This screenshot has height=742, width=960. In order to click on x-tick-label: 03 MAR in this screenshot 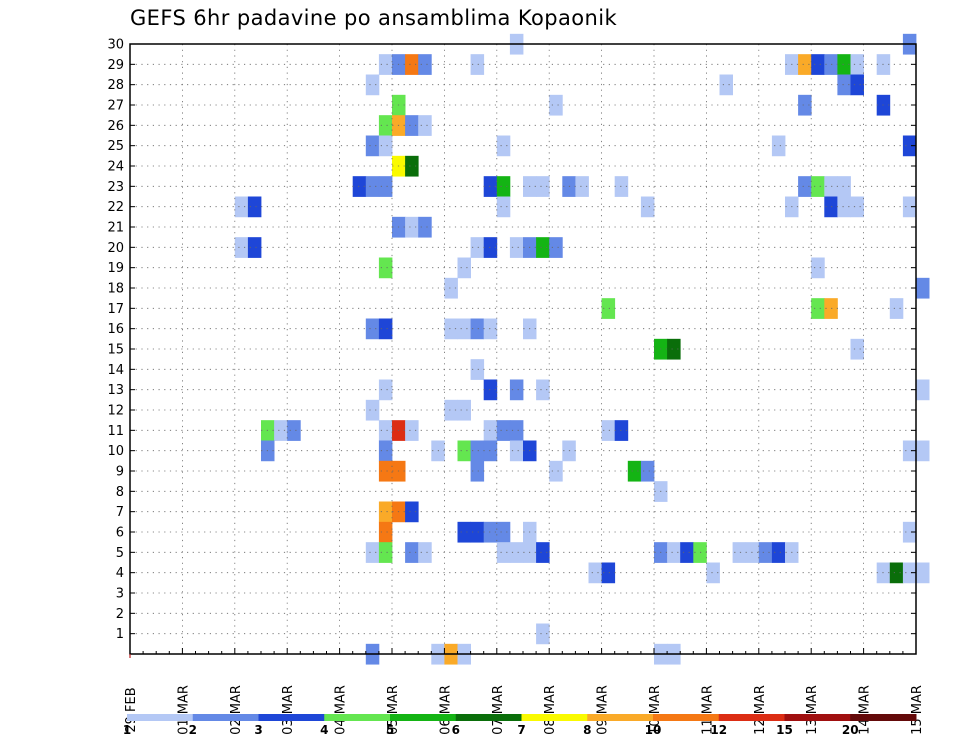, I will do `click(288, 710)`.